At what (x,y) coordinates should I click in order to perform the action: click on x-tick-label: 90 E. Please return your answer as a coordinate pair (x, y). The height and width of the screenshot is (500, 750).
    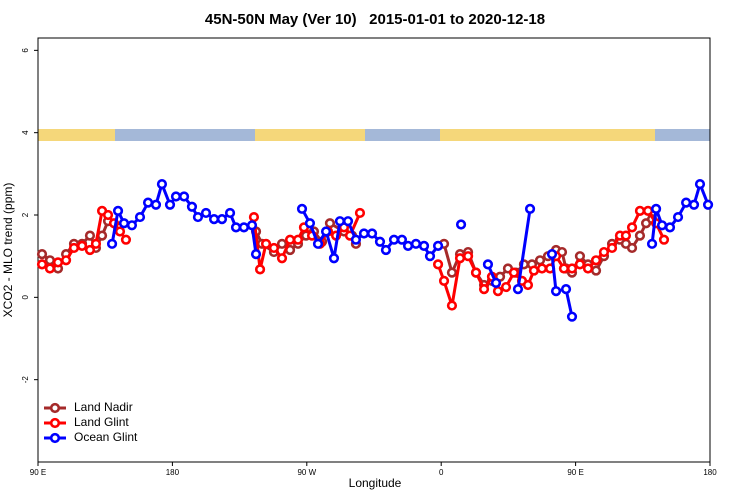
    Looking at the image, I should click on (575, 472).